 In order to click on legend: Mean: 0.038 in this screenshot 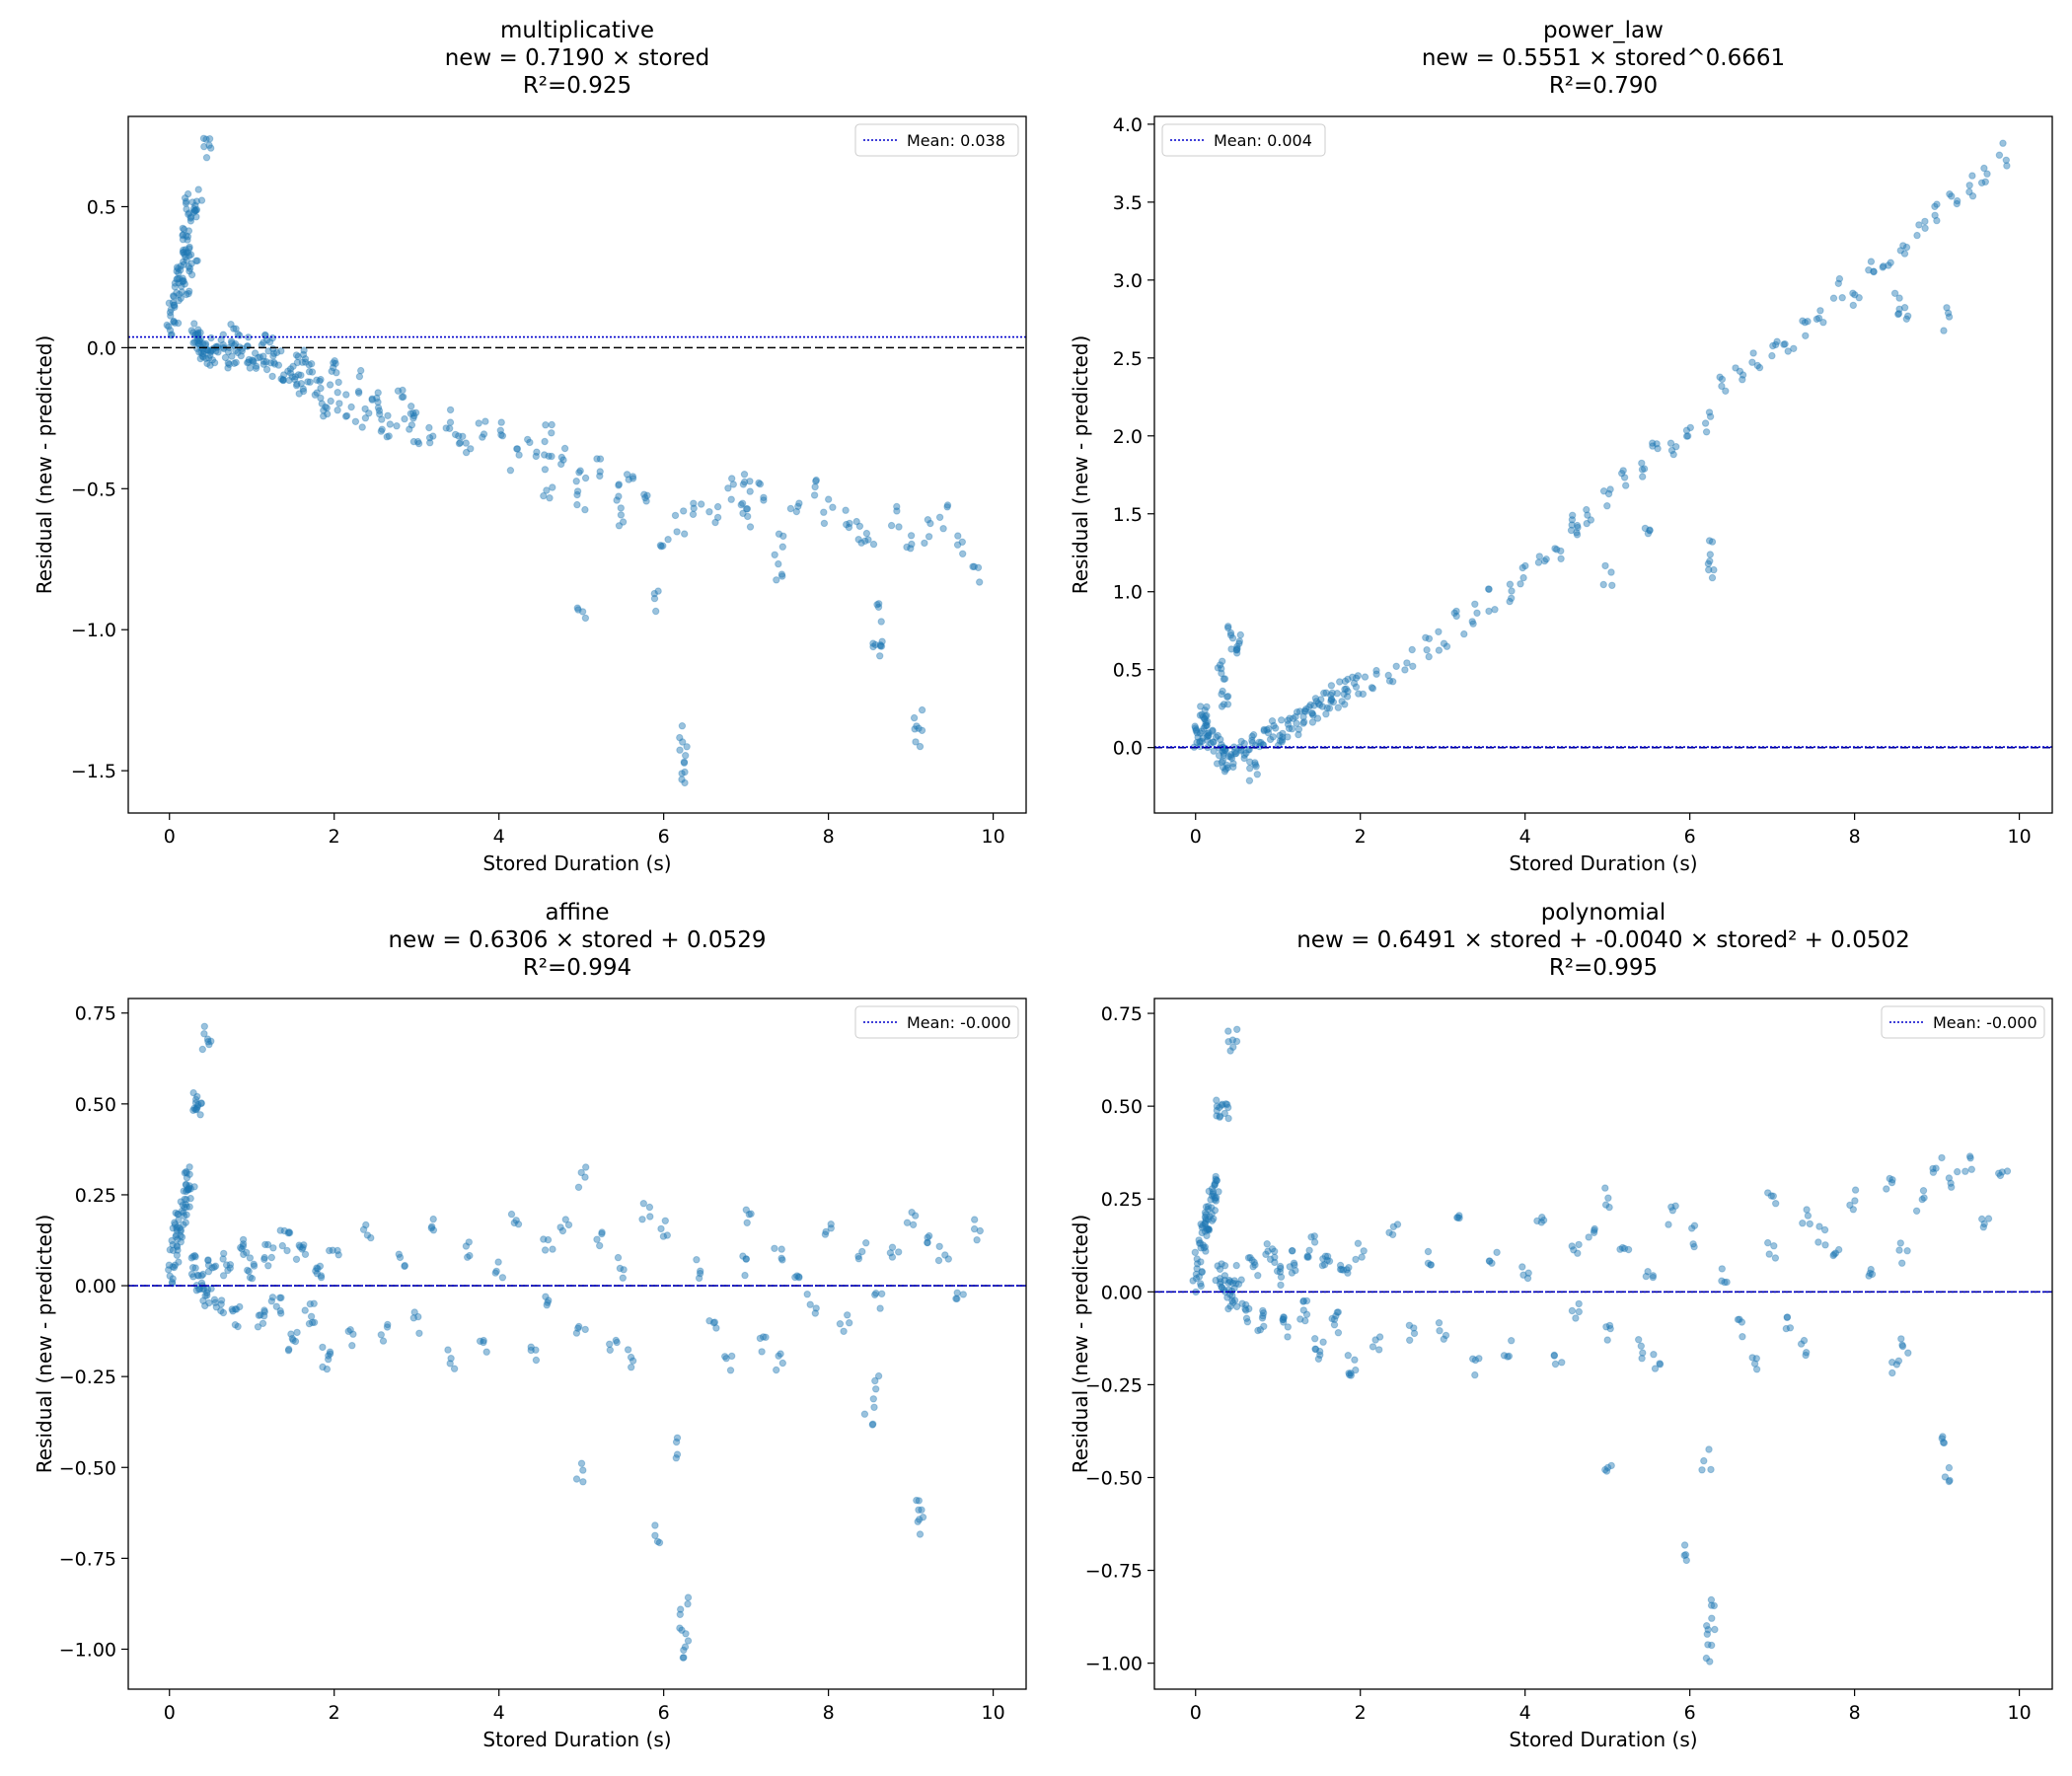, I will do `click(937, 140)`.